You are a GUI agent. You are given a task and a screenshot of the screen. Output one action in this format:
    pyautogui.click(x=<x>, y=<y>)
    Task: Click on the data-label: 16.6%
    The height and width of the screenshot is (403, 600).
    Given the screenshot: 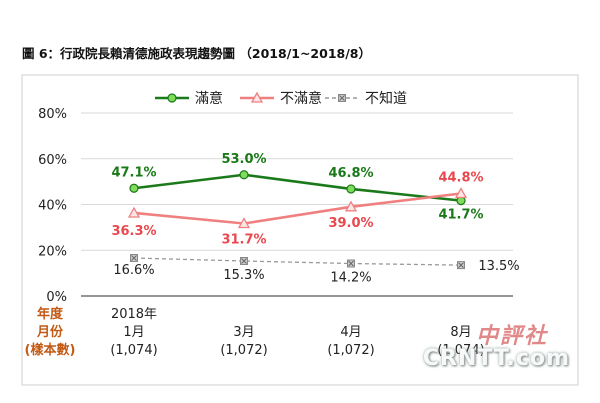 What is the action you would take?
    pyautogui.click(x=133, y=270)
    